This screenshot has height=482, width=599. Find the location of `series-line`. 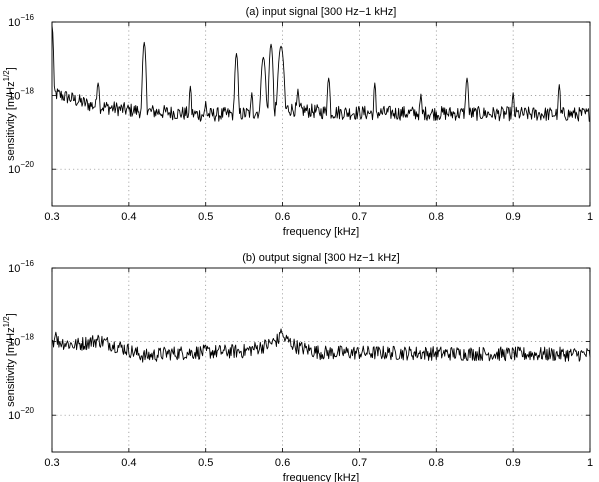

series-line is located at coordinates (321, 345).